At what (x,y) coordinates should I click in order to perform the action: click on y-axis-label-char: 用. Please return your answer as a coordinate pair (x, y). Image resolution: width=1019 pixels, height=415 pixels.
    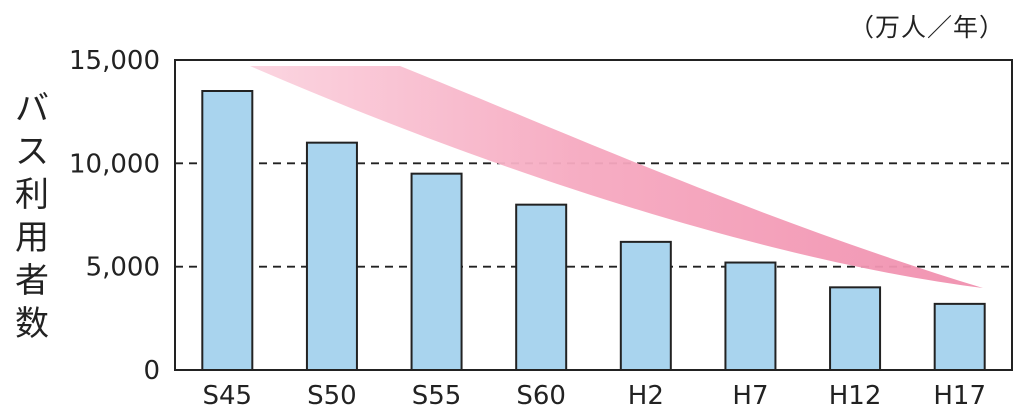
    Looking at the image, I should click on (32, 238).